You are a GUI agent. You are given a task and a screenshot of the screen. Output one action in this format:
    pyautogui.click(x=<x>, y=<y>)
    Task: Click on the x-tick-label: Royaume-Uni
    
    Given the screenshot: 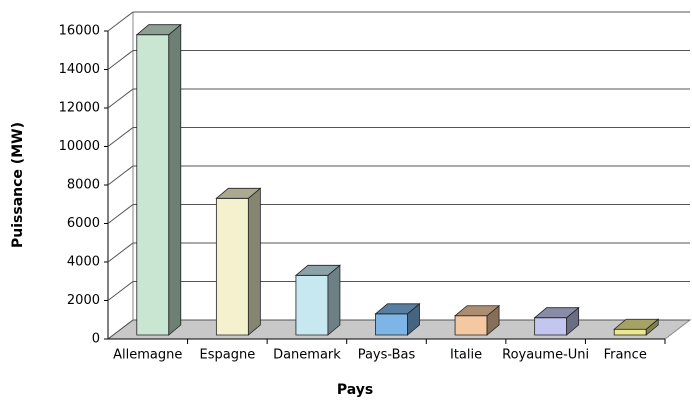 What is the action you would take?
    pyautogui.click(x=545, y=355)
    